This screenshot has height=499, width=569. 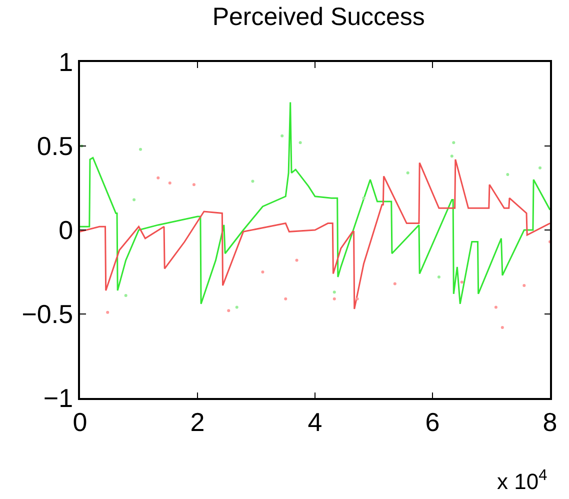 What do you see at coordinates (522, 480) in the screenshot?
I see `text: x 10$^{4}$` at bounding box center [522, 480].